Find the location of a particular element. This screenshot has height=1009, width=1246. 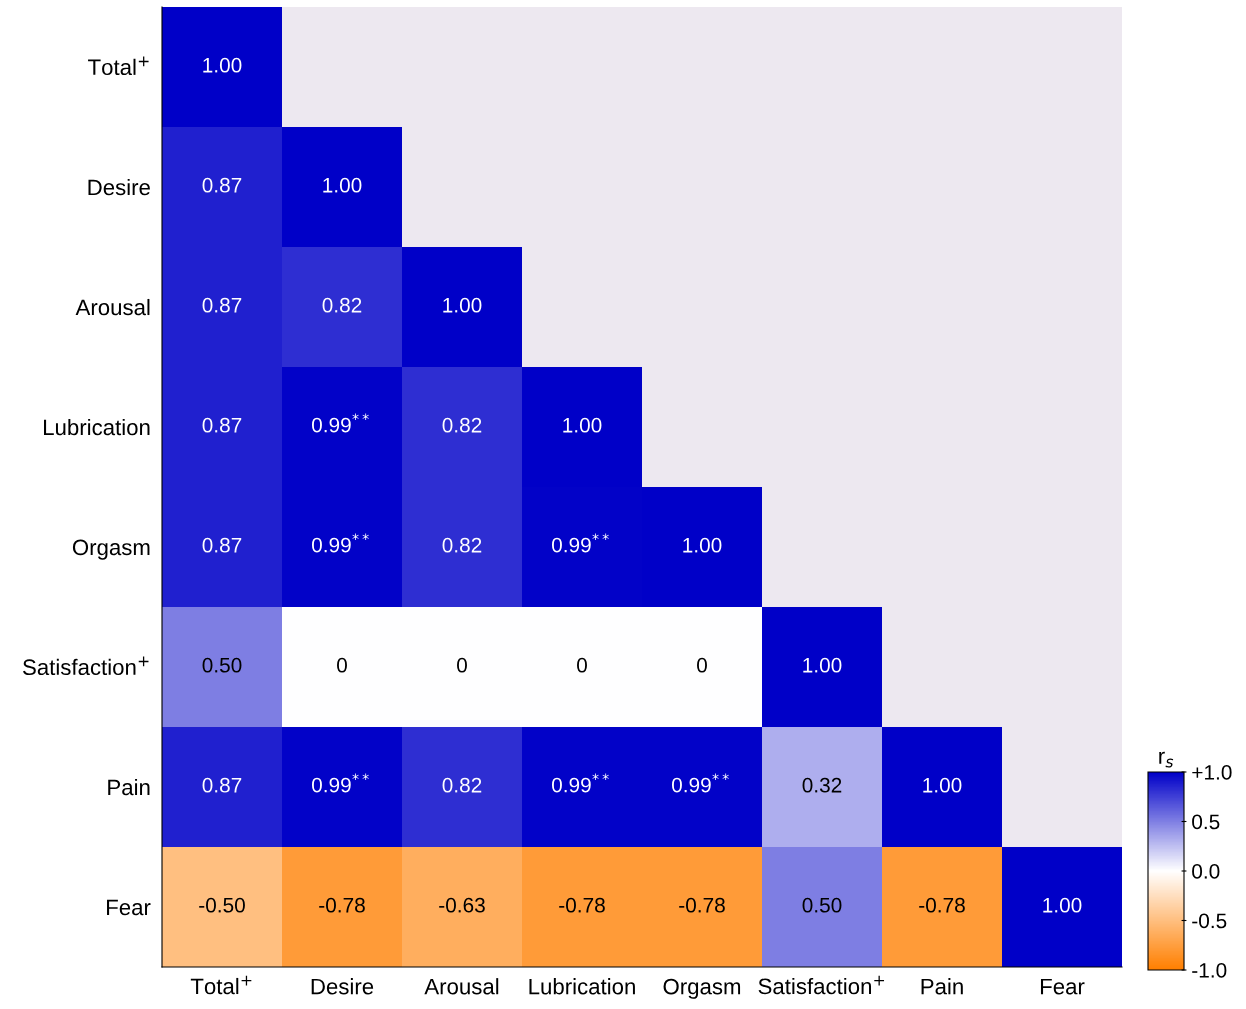

x-tick-label: Fear is located at coordinates (1062, 986).